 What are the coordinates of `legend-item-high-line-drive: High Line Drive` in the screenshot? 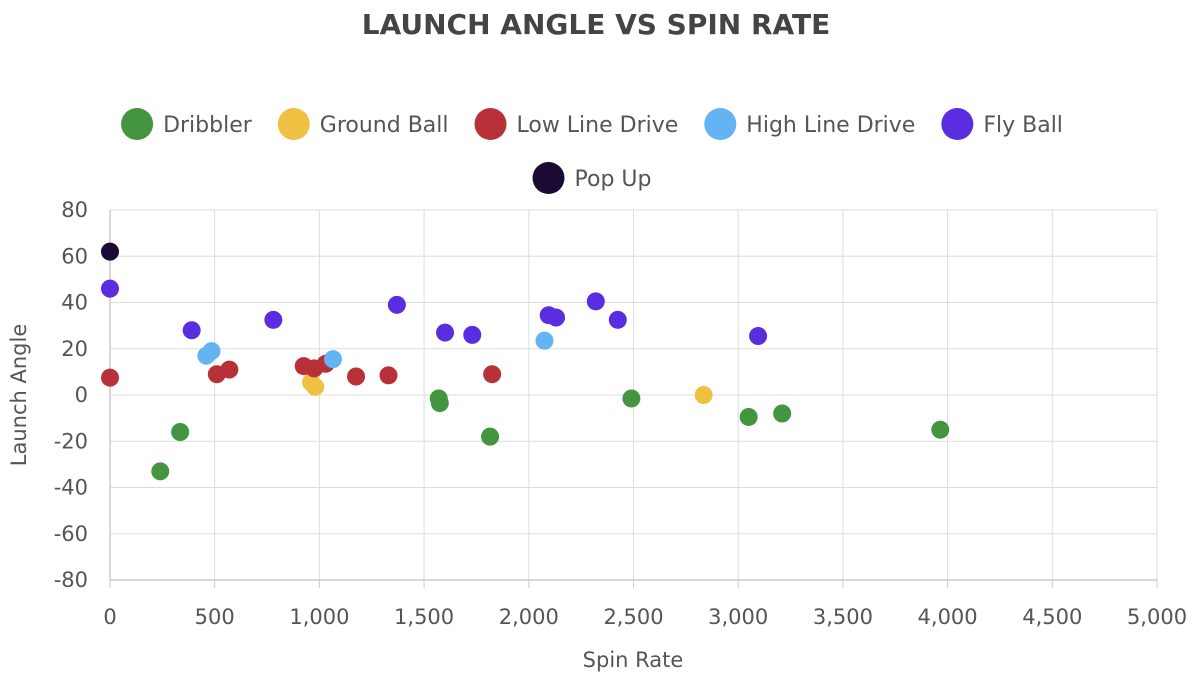 It's located at (809, 124).